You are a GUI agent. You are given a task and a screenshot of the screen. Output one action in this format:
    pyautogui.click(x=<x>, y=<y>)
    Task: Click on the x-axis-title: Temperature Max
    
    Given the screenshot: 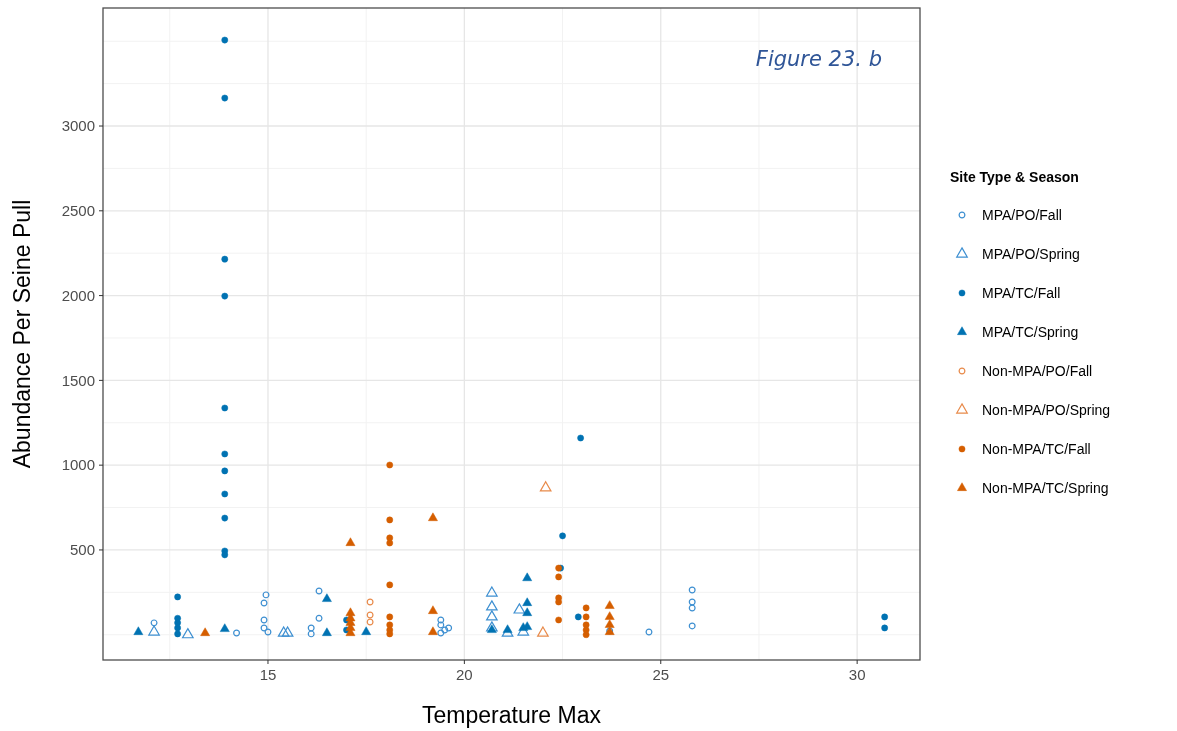 What is the action you would take?
    pyautogui.click(x=512, y=715)
    